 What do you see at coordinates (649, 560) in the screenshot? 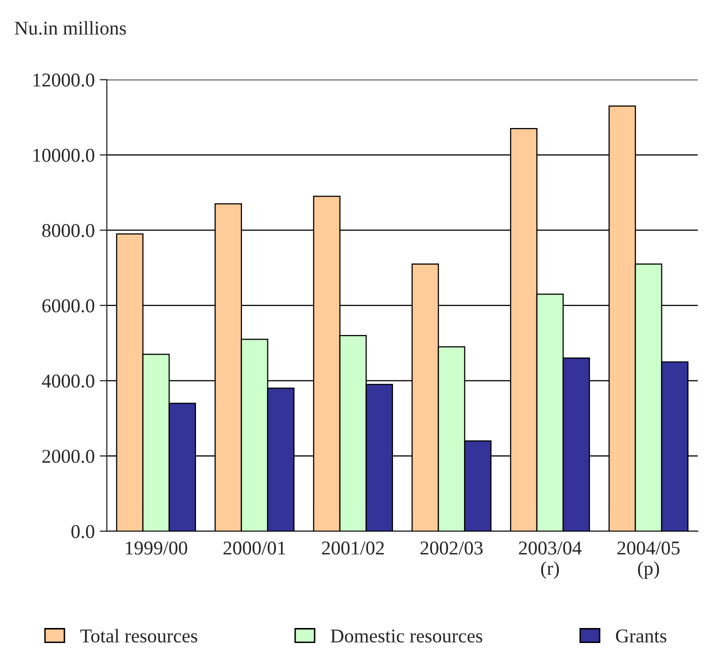
I see `x-tick-label: 2004/05 (p)` at bounding box center [649, 560].